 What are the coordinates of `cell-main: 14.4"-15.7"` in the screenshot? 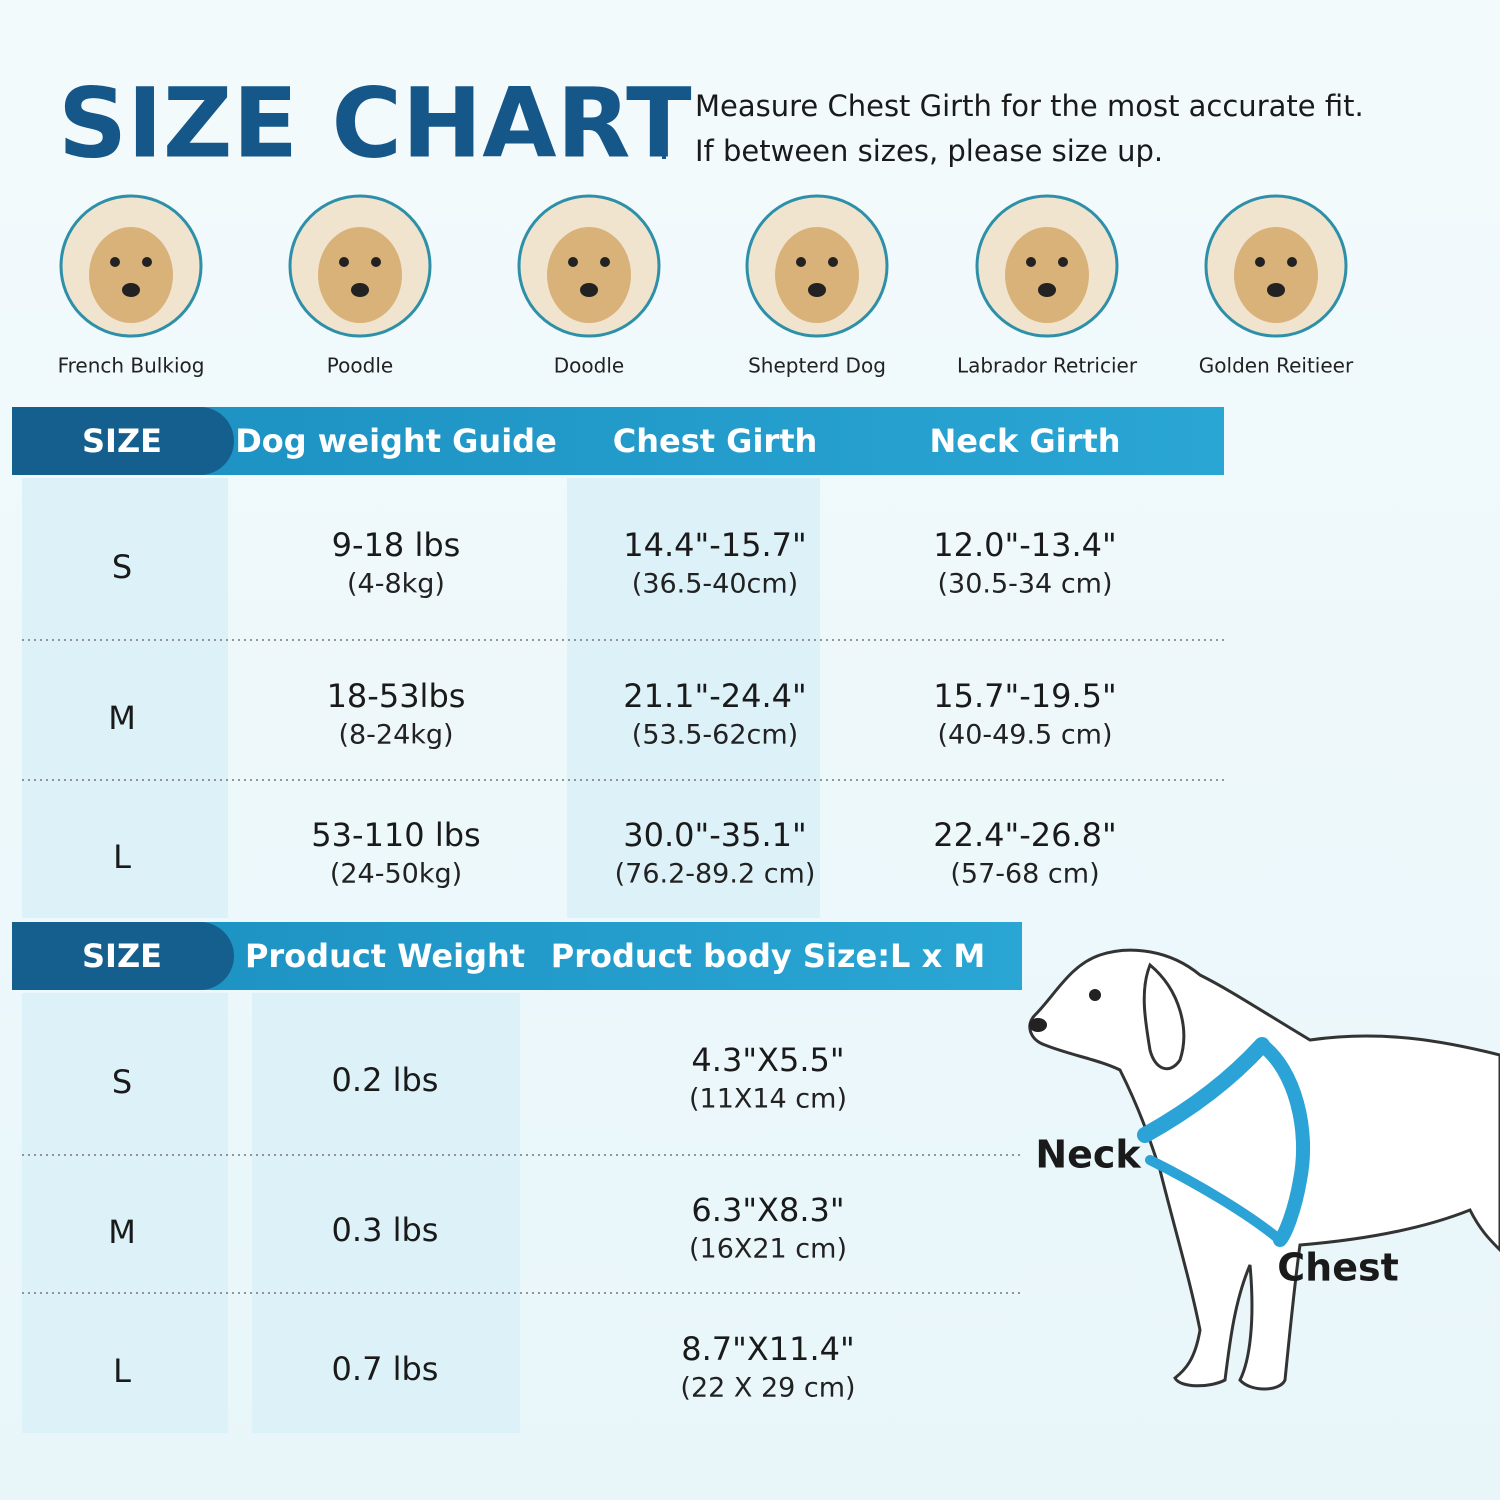 It's located at (714, 545).